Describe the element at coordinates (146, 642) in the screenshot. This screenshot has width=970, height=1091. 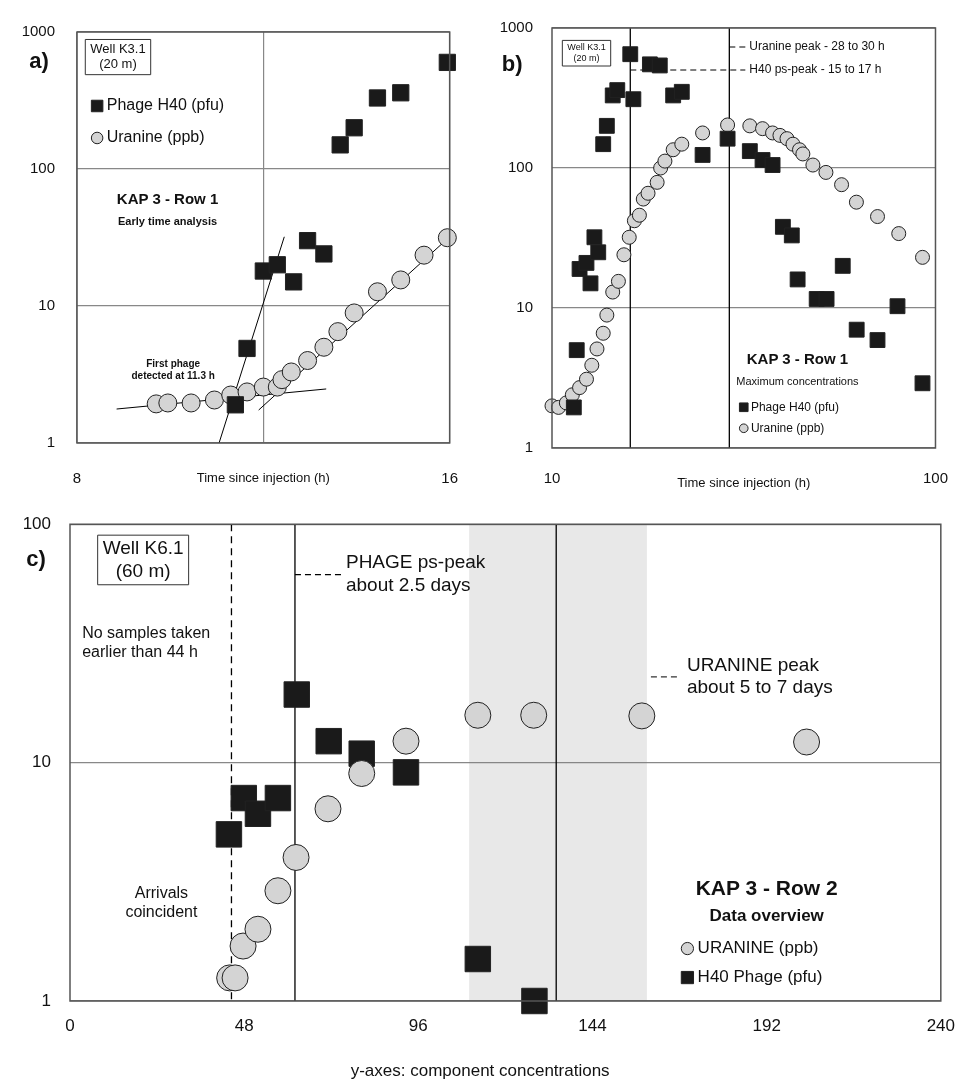
I see `annotation: No samples taken earlier than 44 h` at that location.